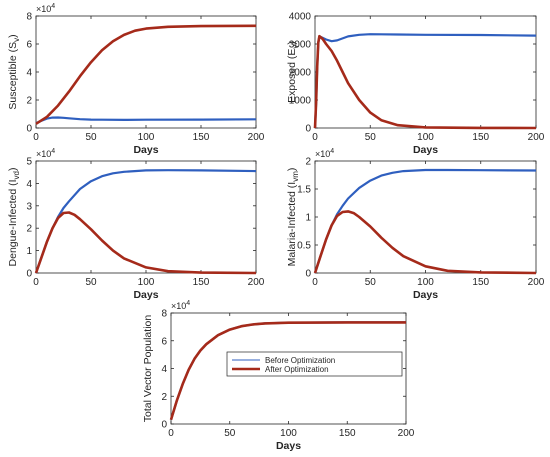  Describe the element at coordinates (29, 162) in the screenshot. I see `y-tick-label: 5` at that location.